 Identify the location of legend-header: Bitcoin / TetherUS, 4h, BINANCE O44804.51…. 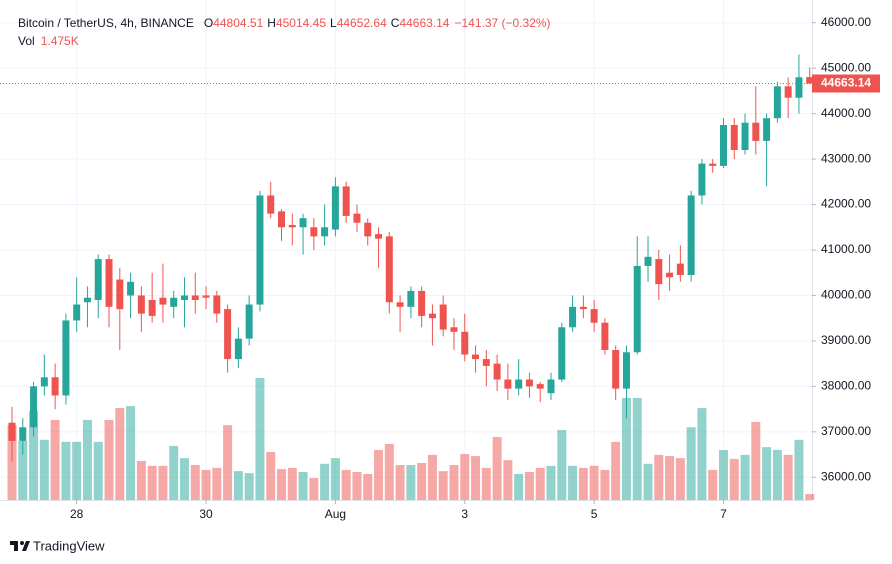
(284, 23).